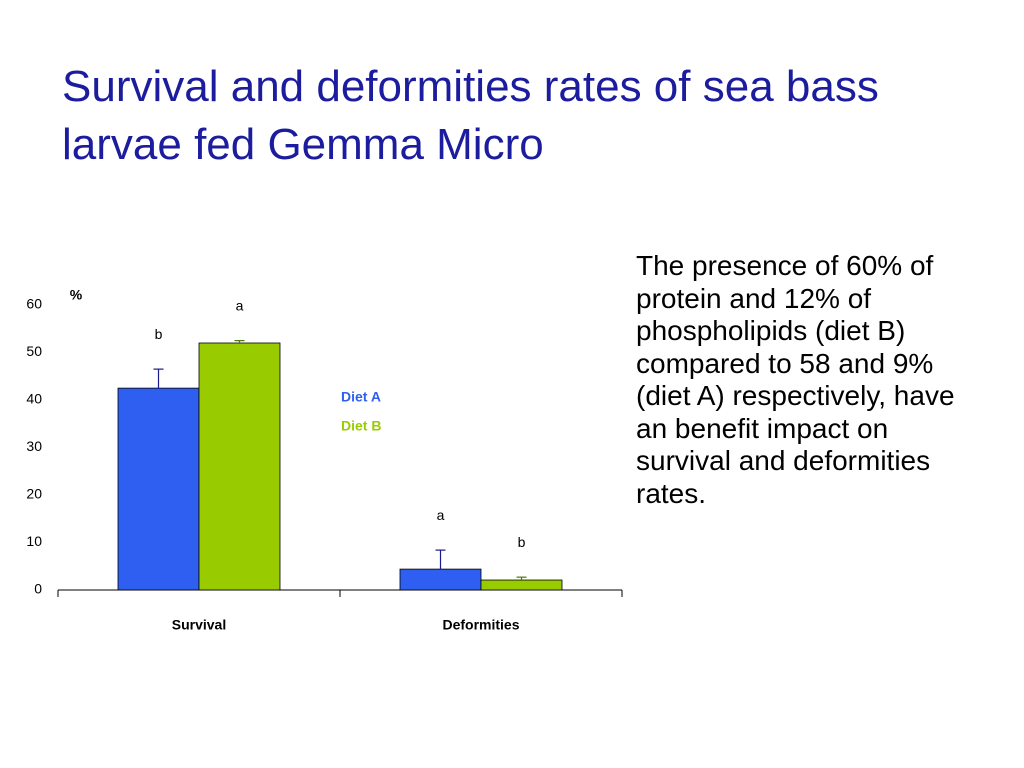 This screenshot has width=1024, height=768. Describe the element at coordinates (361, 426) in the screenshot. I see `legend-entry: Diet B` at that location.